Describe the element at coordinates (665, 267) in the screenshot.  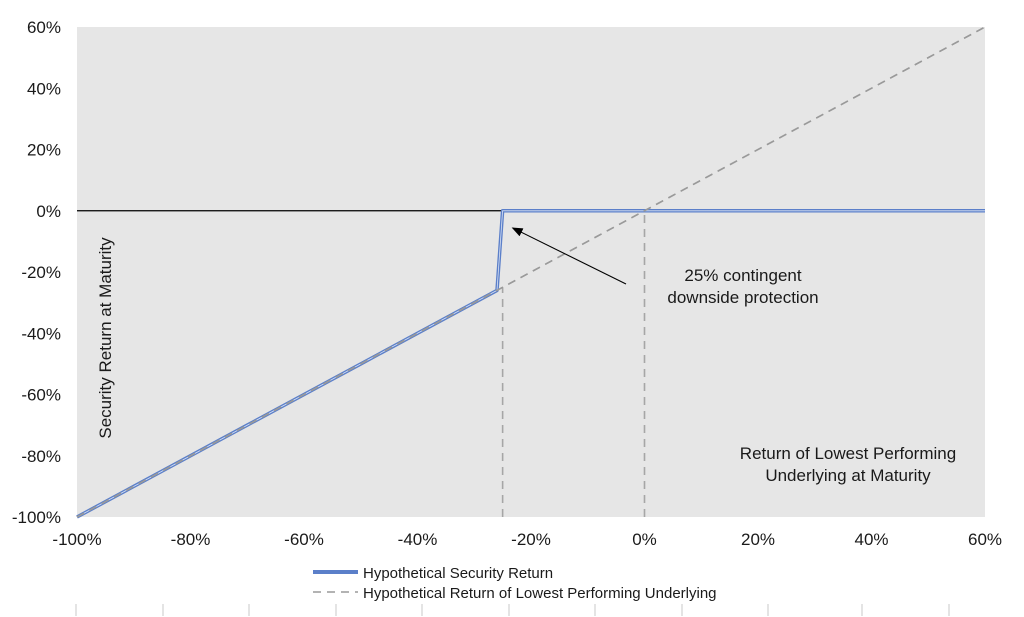
I see `annotation: 25% contingent downside protection` at that location.